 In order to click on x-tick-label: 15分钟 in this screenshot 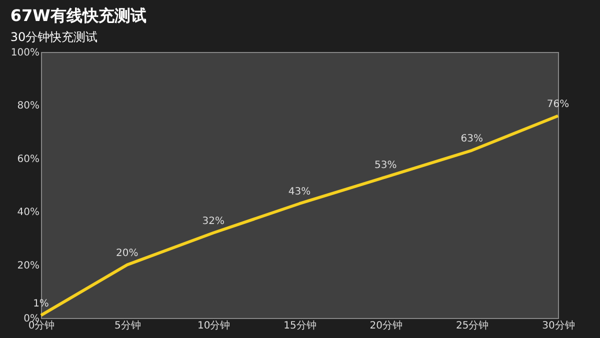, I will do `click(300, 326)`.